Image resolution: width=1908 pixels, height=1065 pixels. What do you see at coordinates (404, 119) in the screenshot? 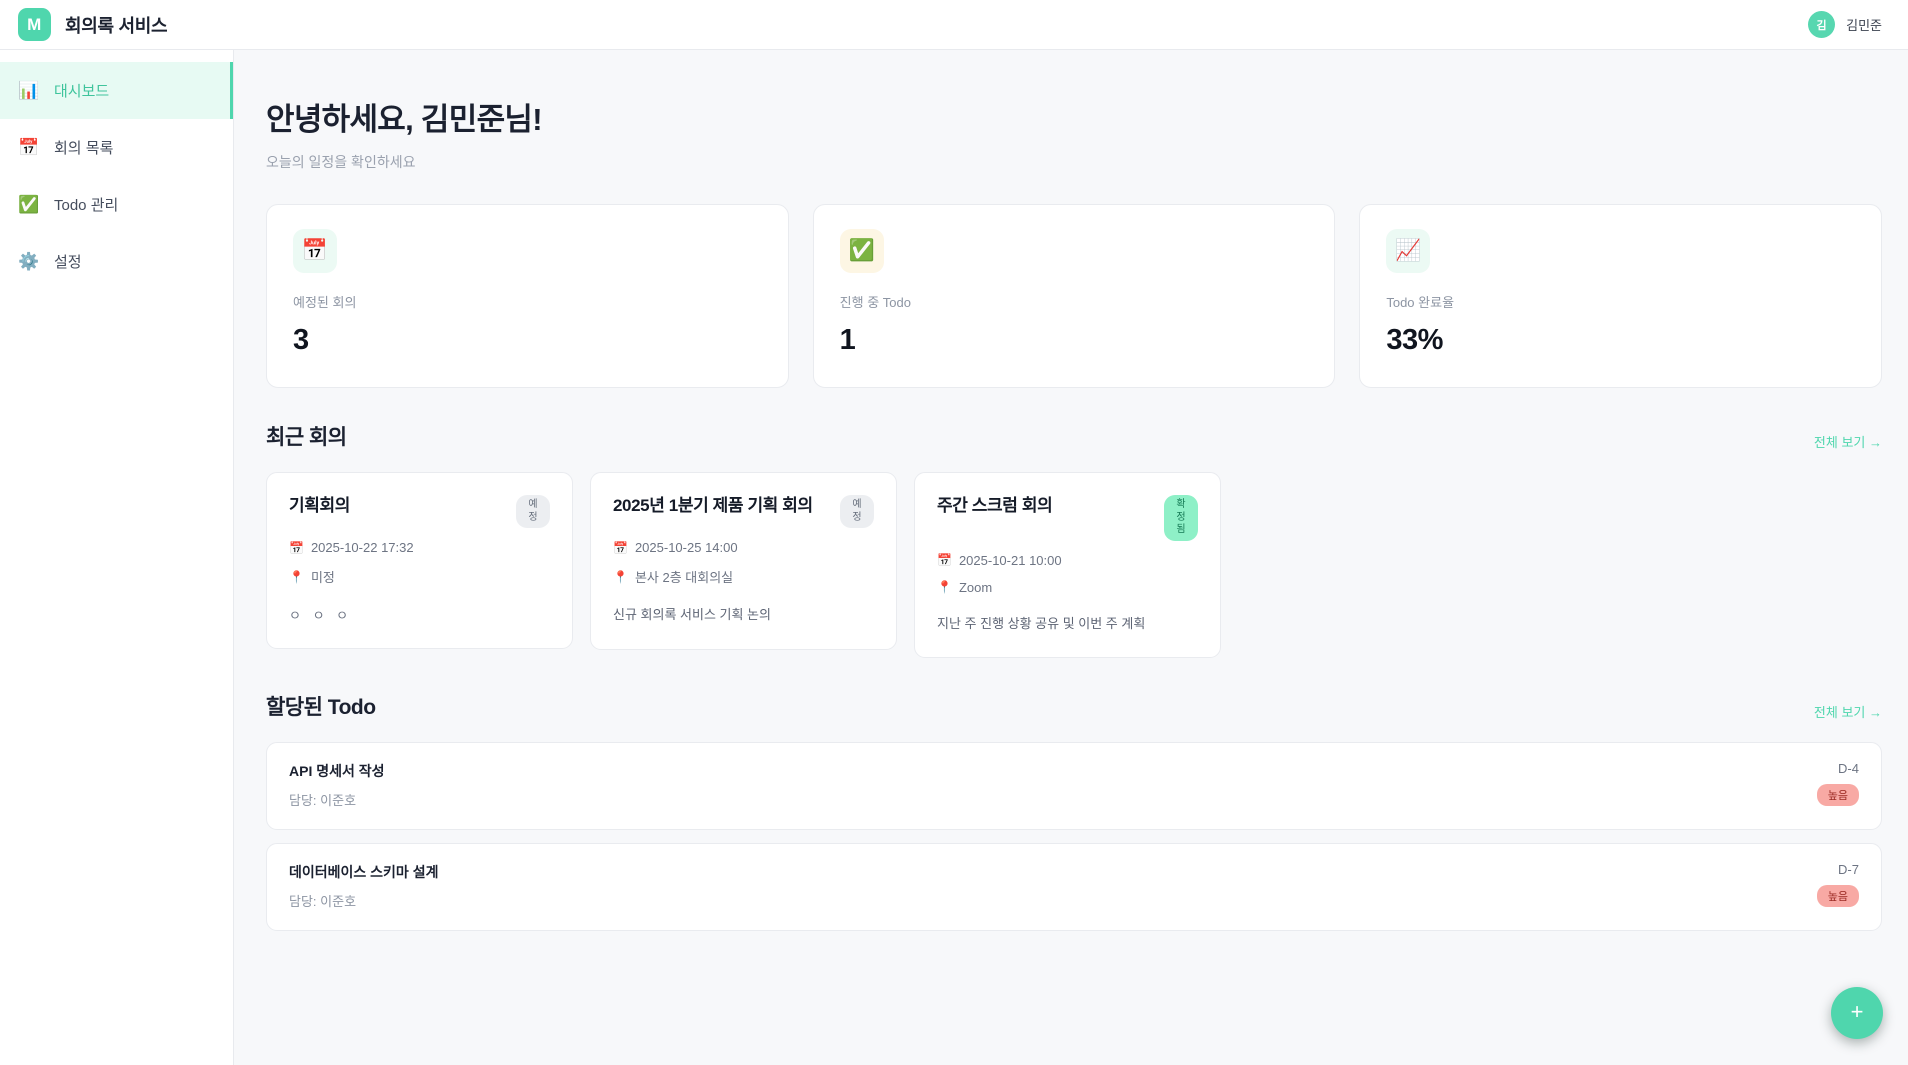
I see `page-title: 안녕하세요, 김민준님!` at bounding box center [404, 119].